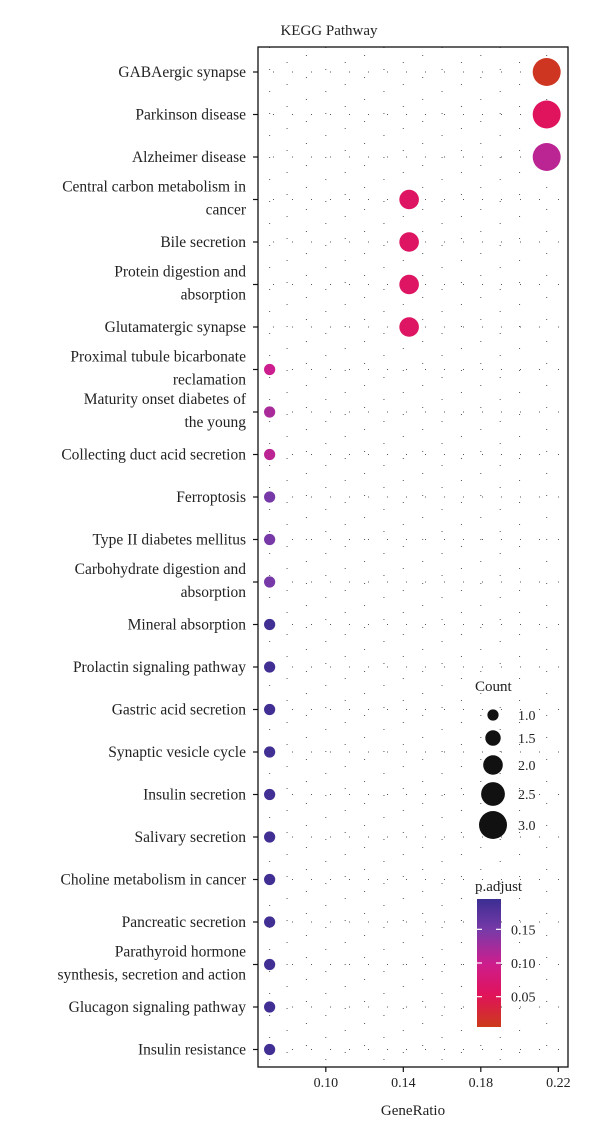 The image size is (600, 1137). Describe the element at coordinates (558, 1083) in the screenshot. I see `x-tick-label: 0.22` at that location.